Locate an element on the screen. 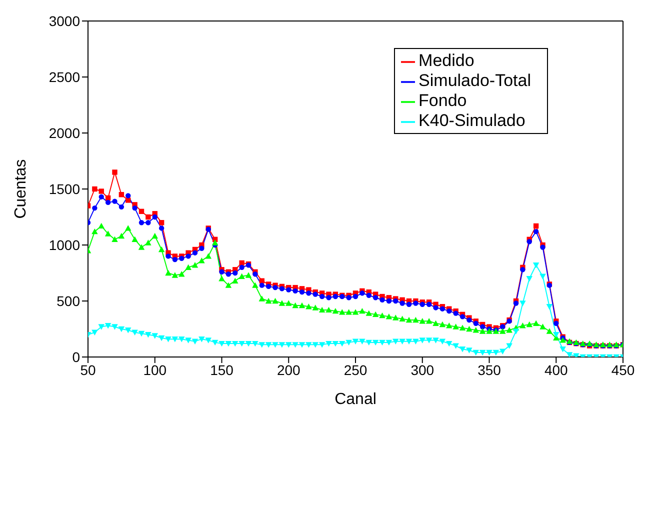  x-tick-label: 250 is located at coordinates (356, 370).